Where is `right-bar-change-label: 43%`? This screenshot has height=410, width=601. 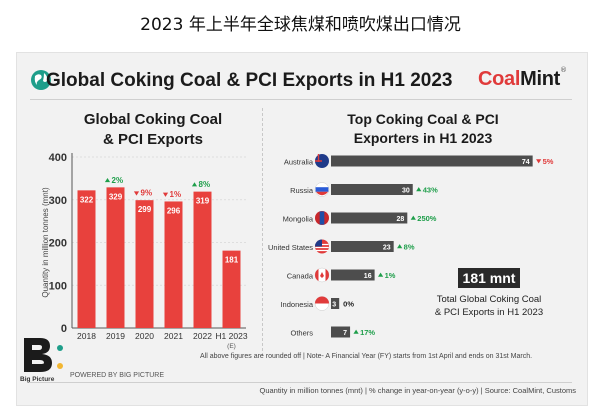
right-bar-change-label: 43% is located at coordinates (430, 190).